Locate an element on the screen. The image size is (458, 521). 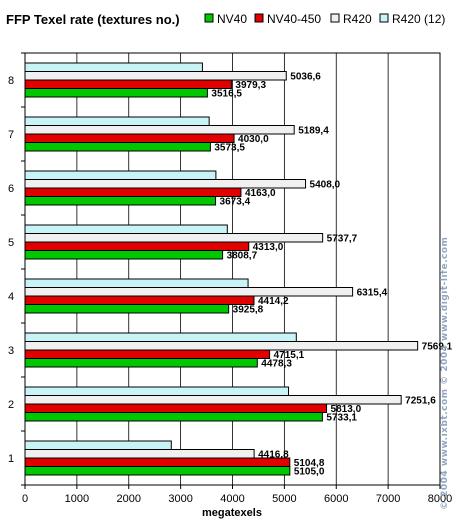
data-label: 6315,4 is located at coordinates (372, 293).